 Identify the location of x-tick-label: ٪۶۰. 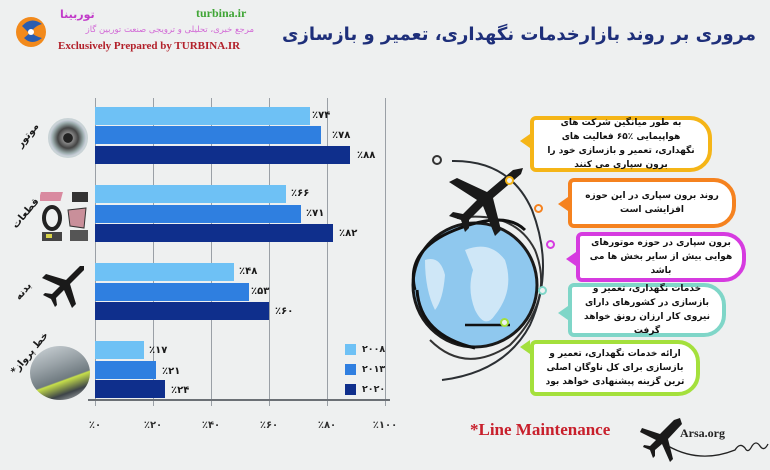
(269, 425).